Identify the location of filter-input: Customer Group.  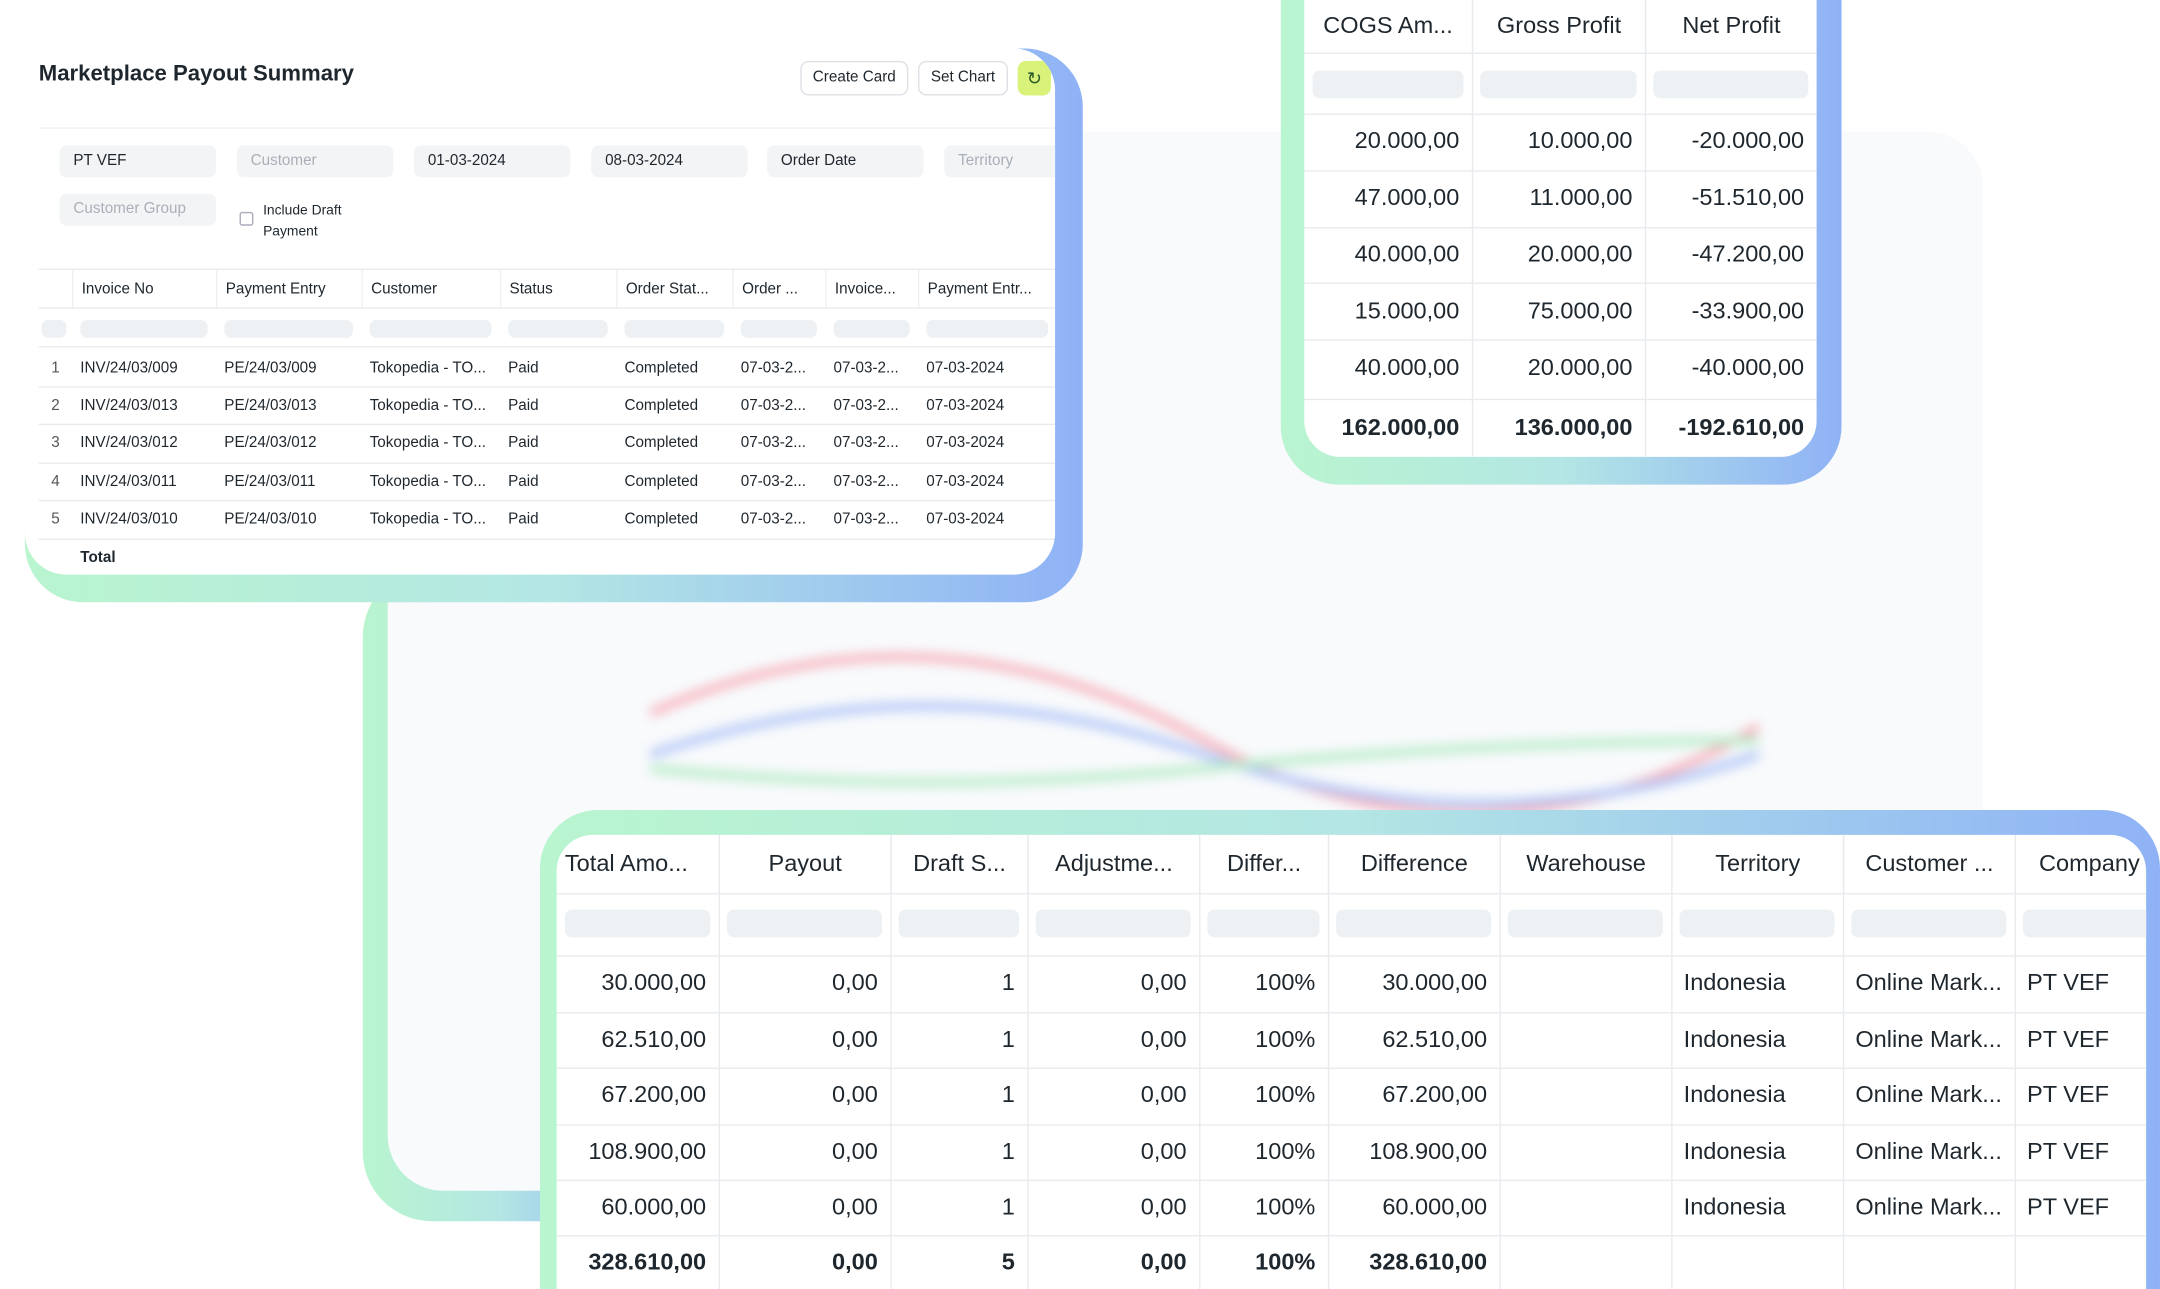
(137, 209).